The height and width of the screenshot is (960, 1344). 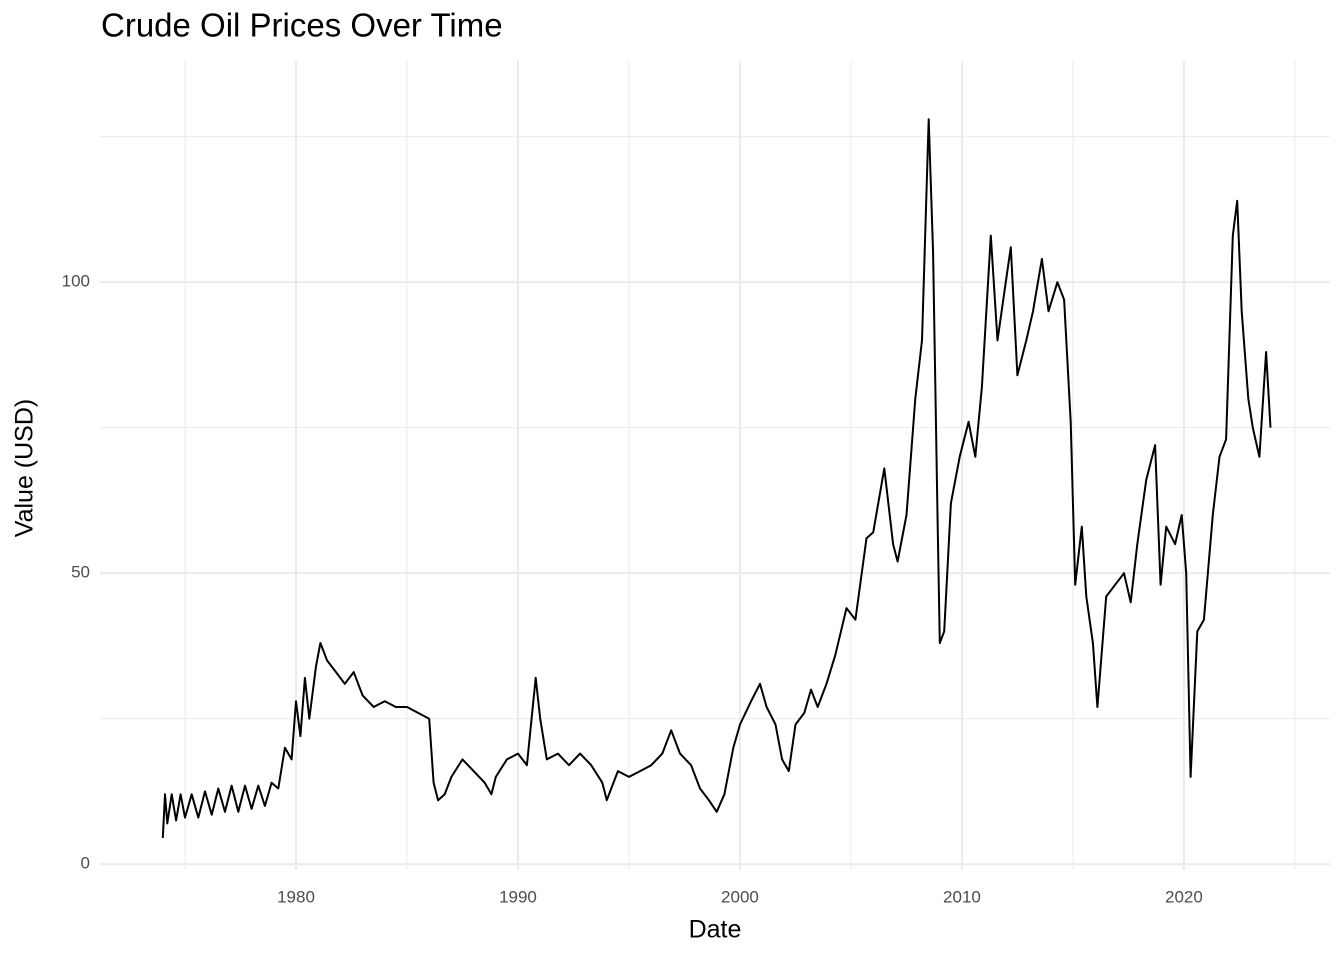 I want to click on x-axis-title: Date, so click(x=715, y=930).